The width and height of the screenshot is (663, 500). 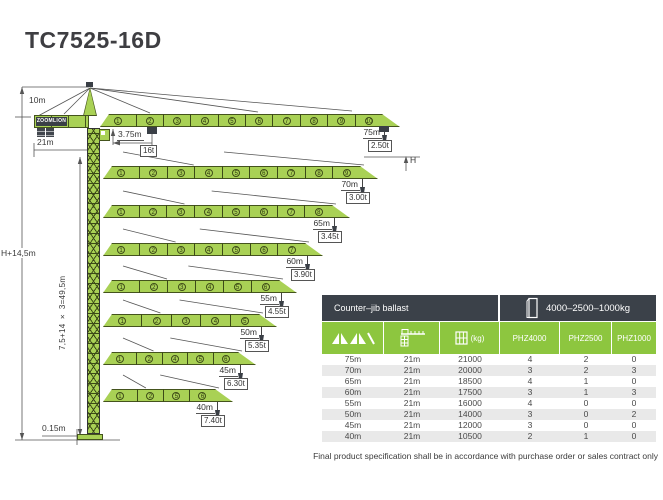 What do you see at coordinates (240, 369) in the screenshot?
I see `hook-line` at bounding box center [240, 369].